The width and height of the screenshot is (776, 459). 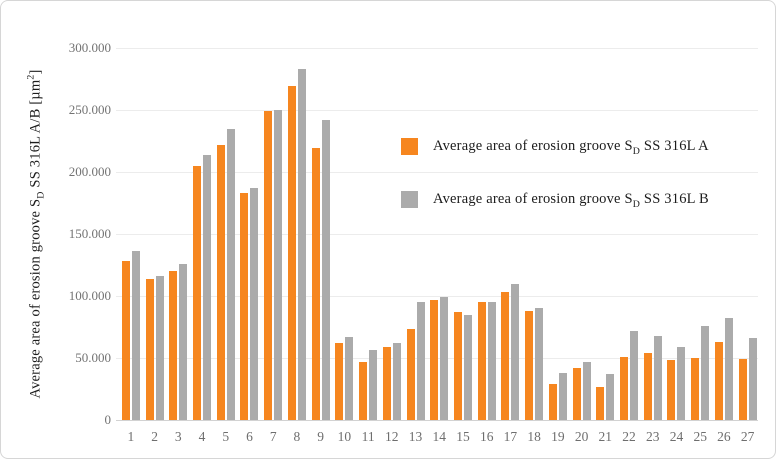 What do you see at coordinates (558, 436) in the screenshot?
I see `x-tick-label-19: 19` at bounding box center [558, 436].